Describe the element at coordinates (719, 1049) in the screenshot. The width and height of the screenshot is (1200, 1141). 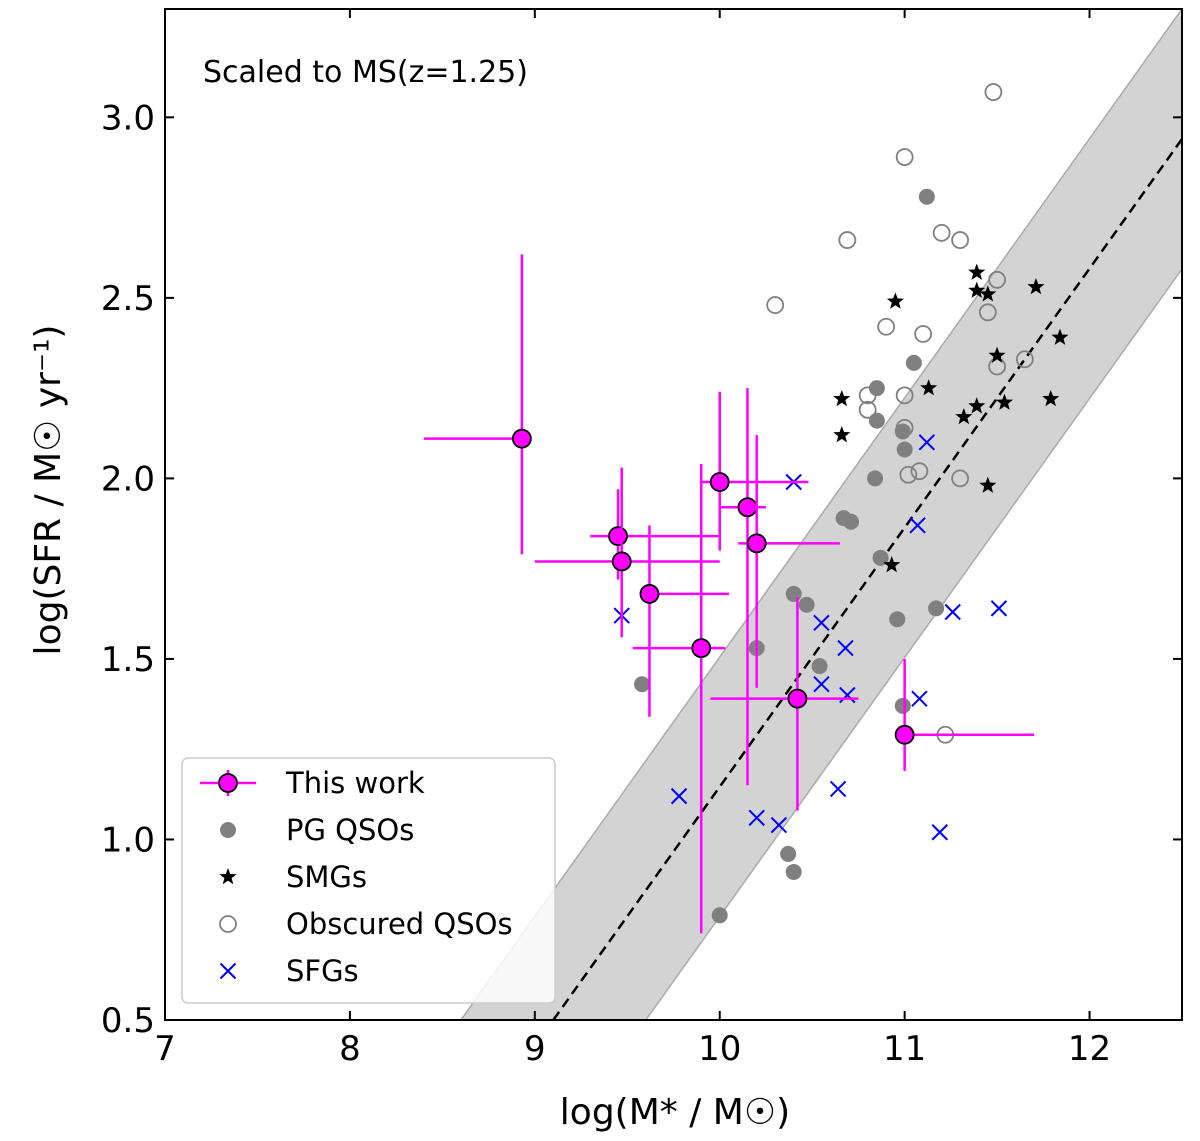
I see `x-tick-label: 10` at that location.